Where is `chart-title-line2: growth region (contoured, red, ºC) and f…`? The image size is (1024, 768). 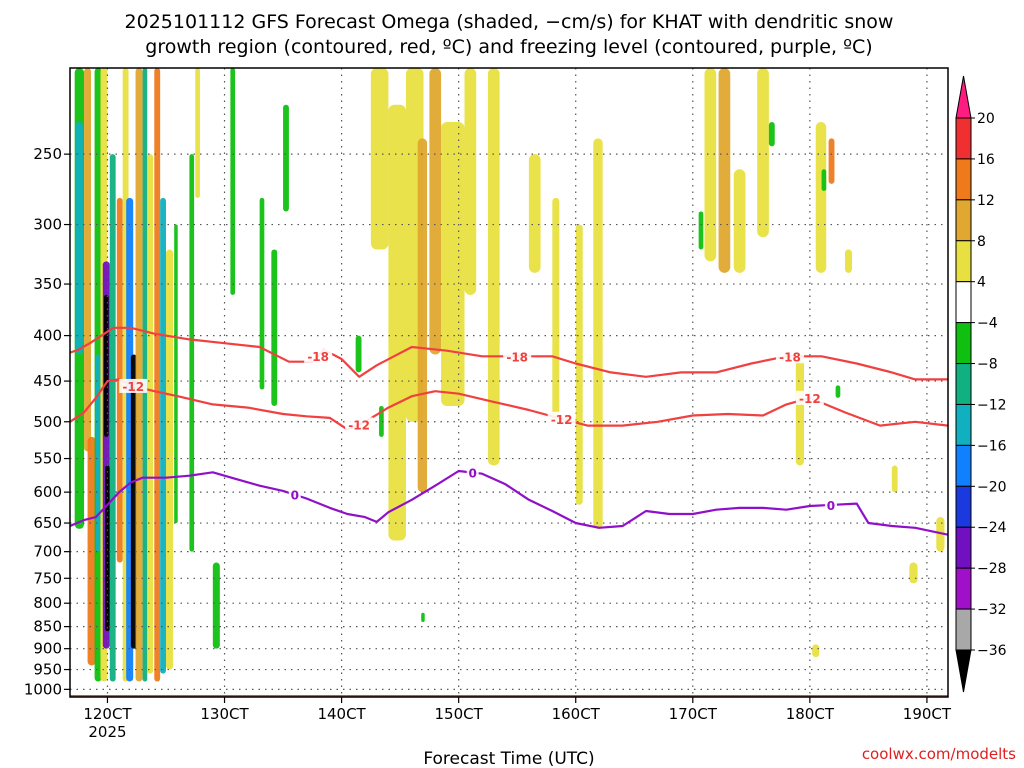 chart-title-line2: growth region (contoured, red, ºC) and f… is located at coordinates (508, 47).